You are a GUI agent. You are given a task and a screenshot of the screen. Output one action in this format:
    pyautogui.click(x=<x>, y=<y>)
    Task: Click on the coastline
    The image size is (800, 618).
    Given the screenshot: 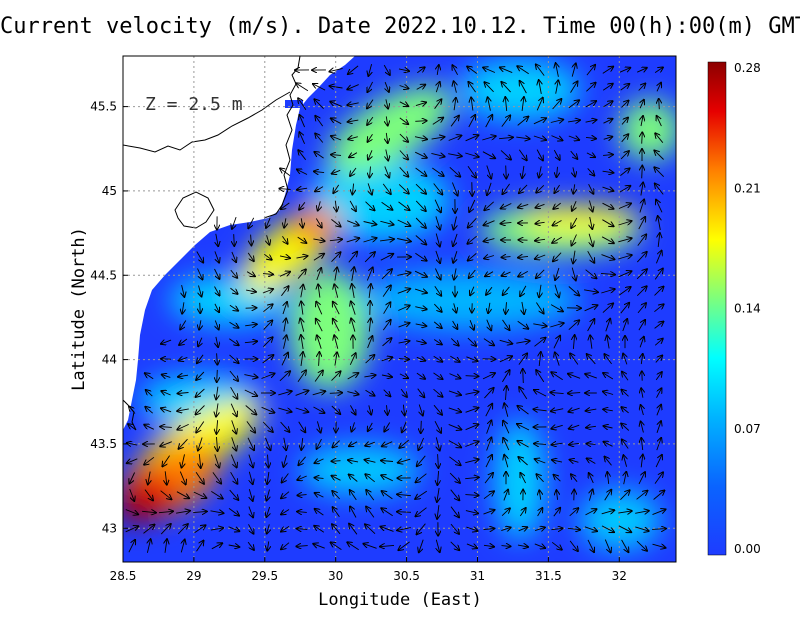 What is the action you would take?
    pyautogui.click(x=282, y=137)
    